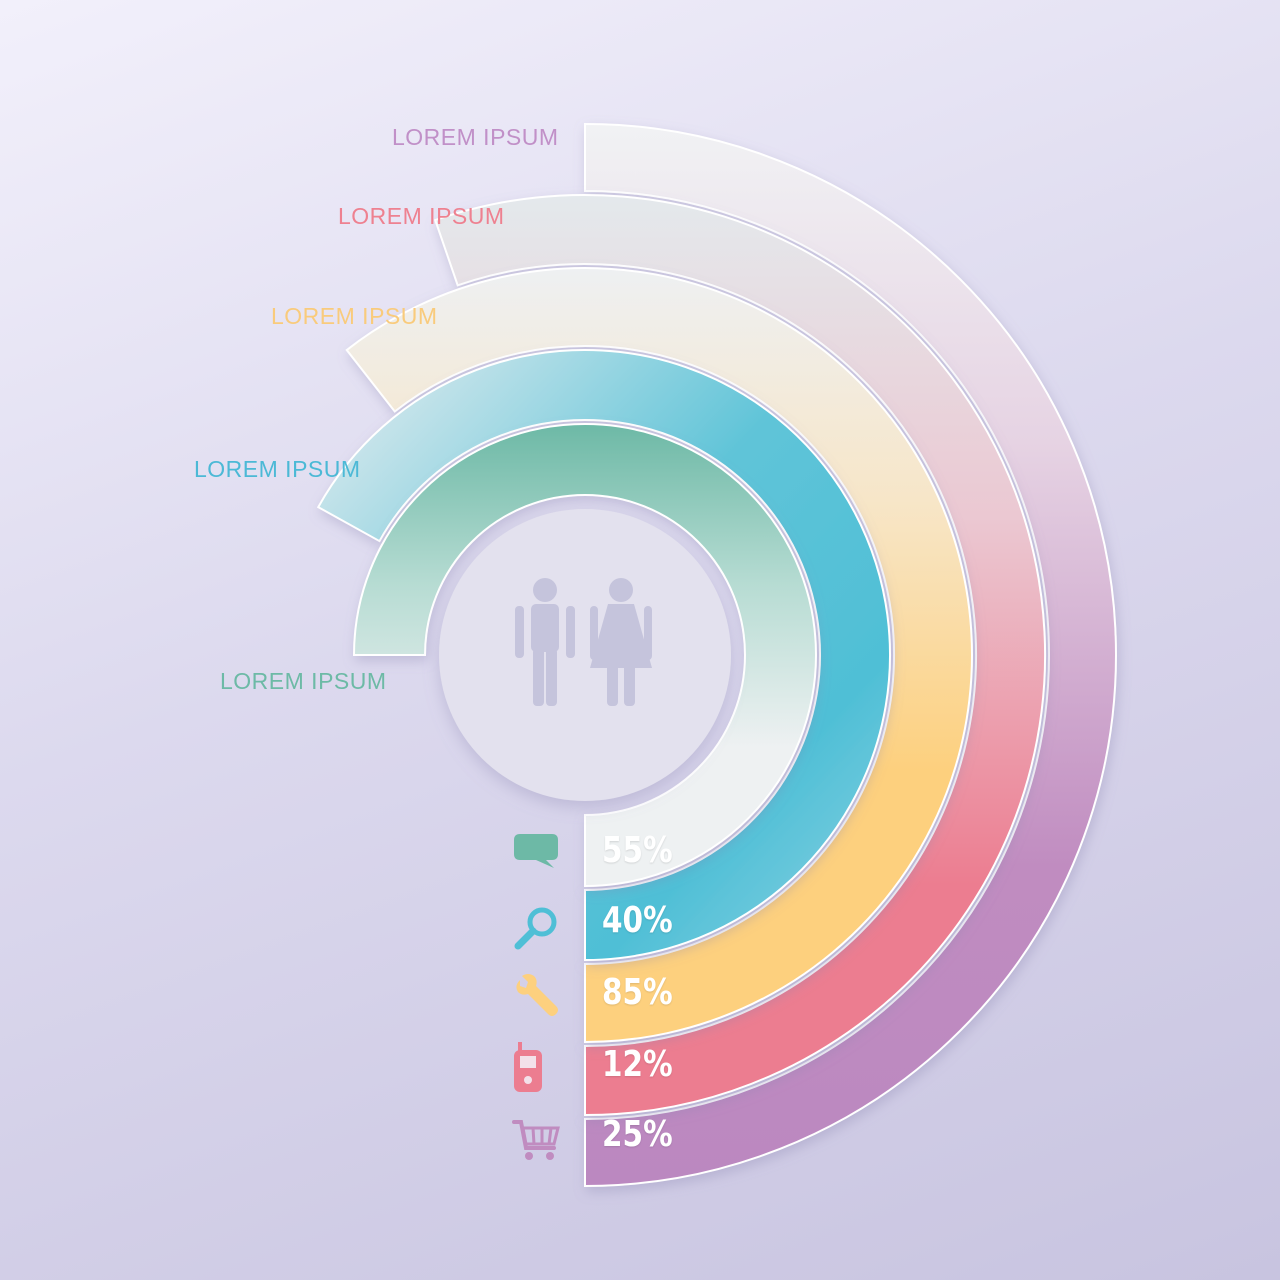  Describe the element at coordinates (637, 1064) in the screenshot. I see `ring-value-4: 12%` at that location.